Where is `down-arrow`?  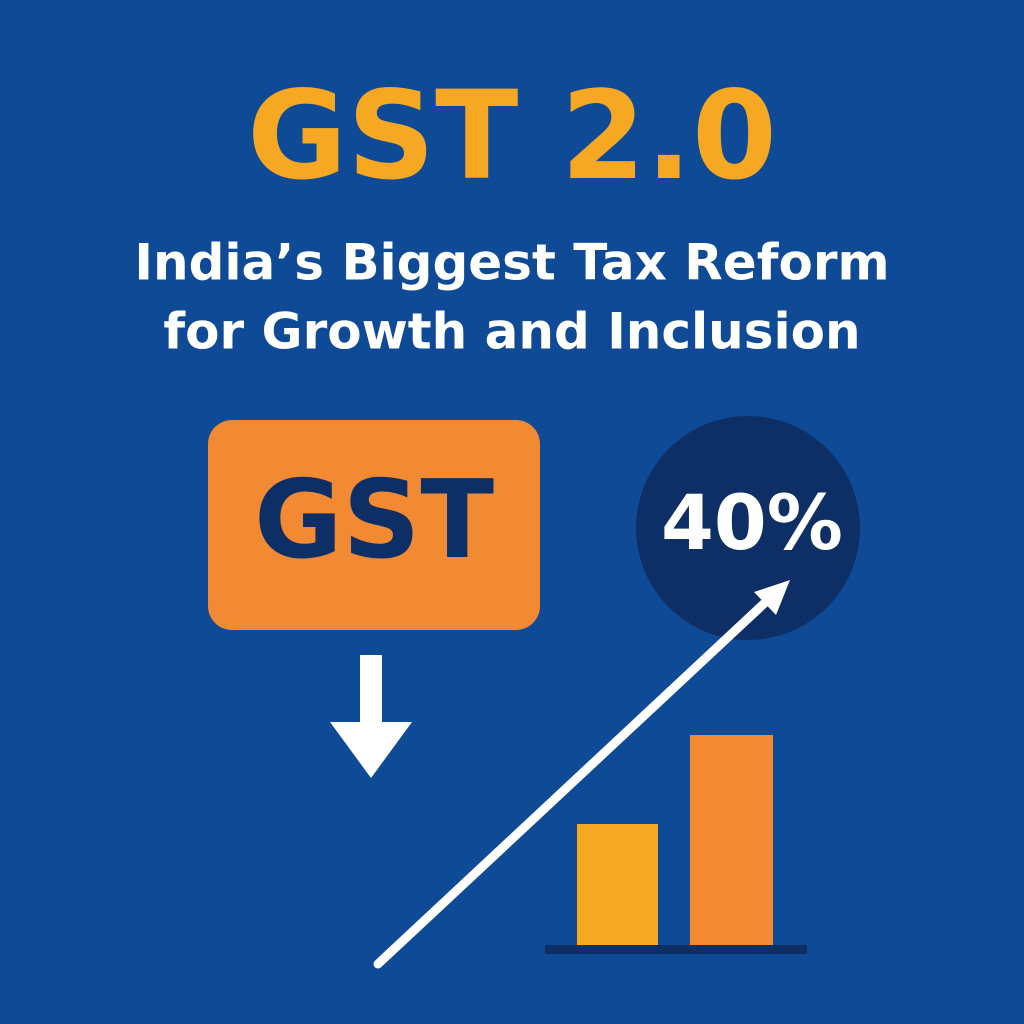
down-arrow is located at coordinates (371, 716).